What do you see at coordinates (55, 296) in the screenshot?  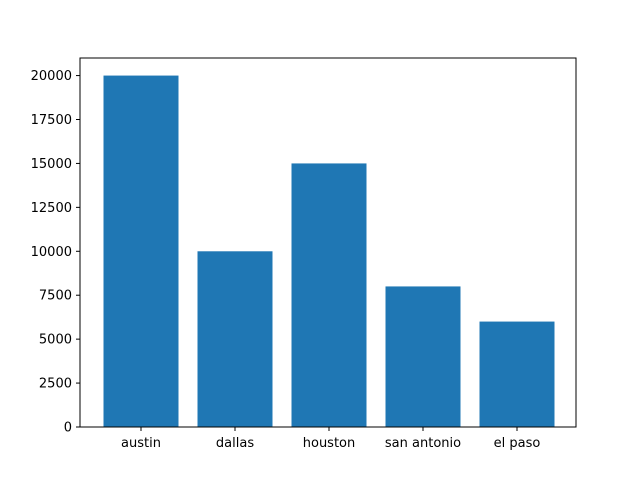 I see `y-tick-label: 7500` at bounding box center [55, 296].